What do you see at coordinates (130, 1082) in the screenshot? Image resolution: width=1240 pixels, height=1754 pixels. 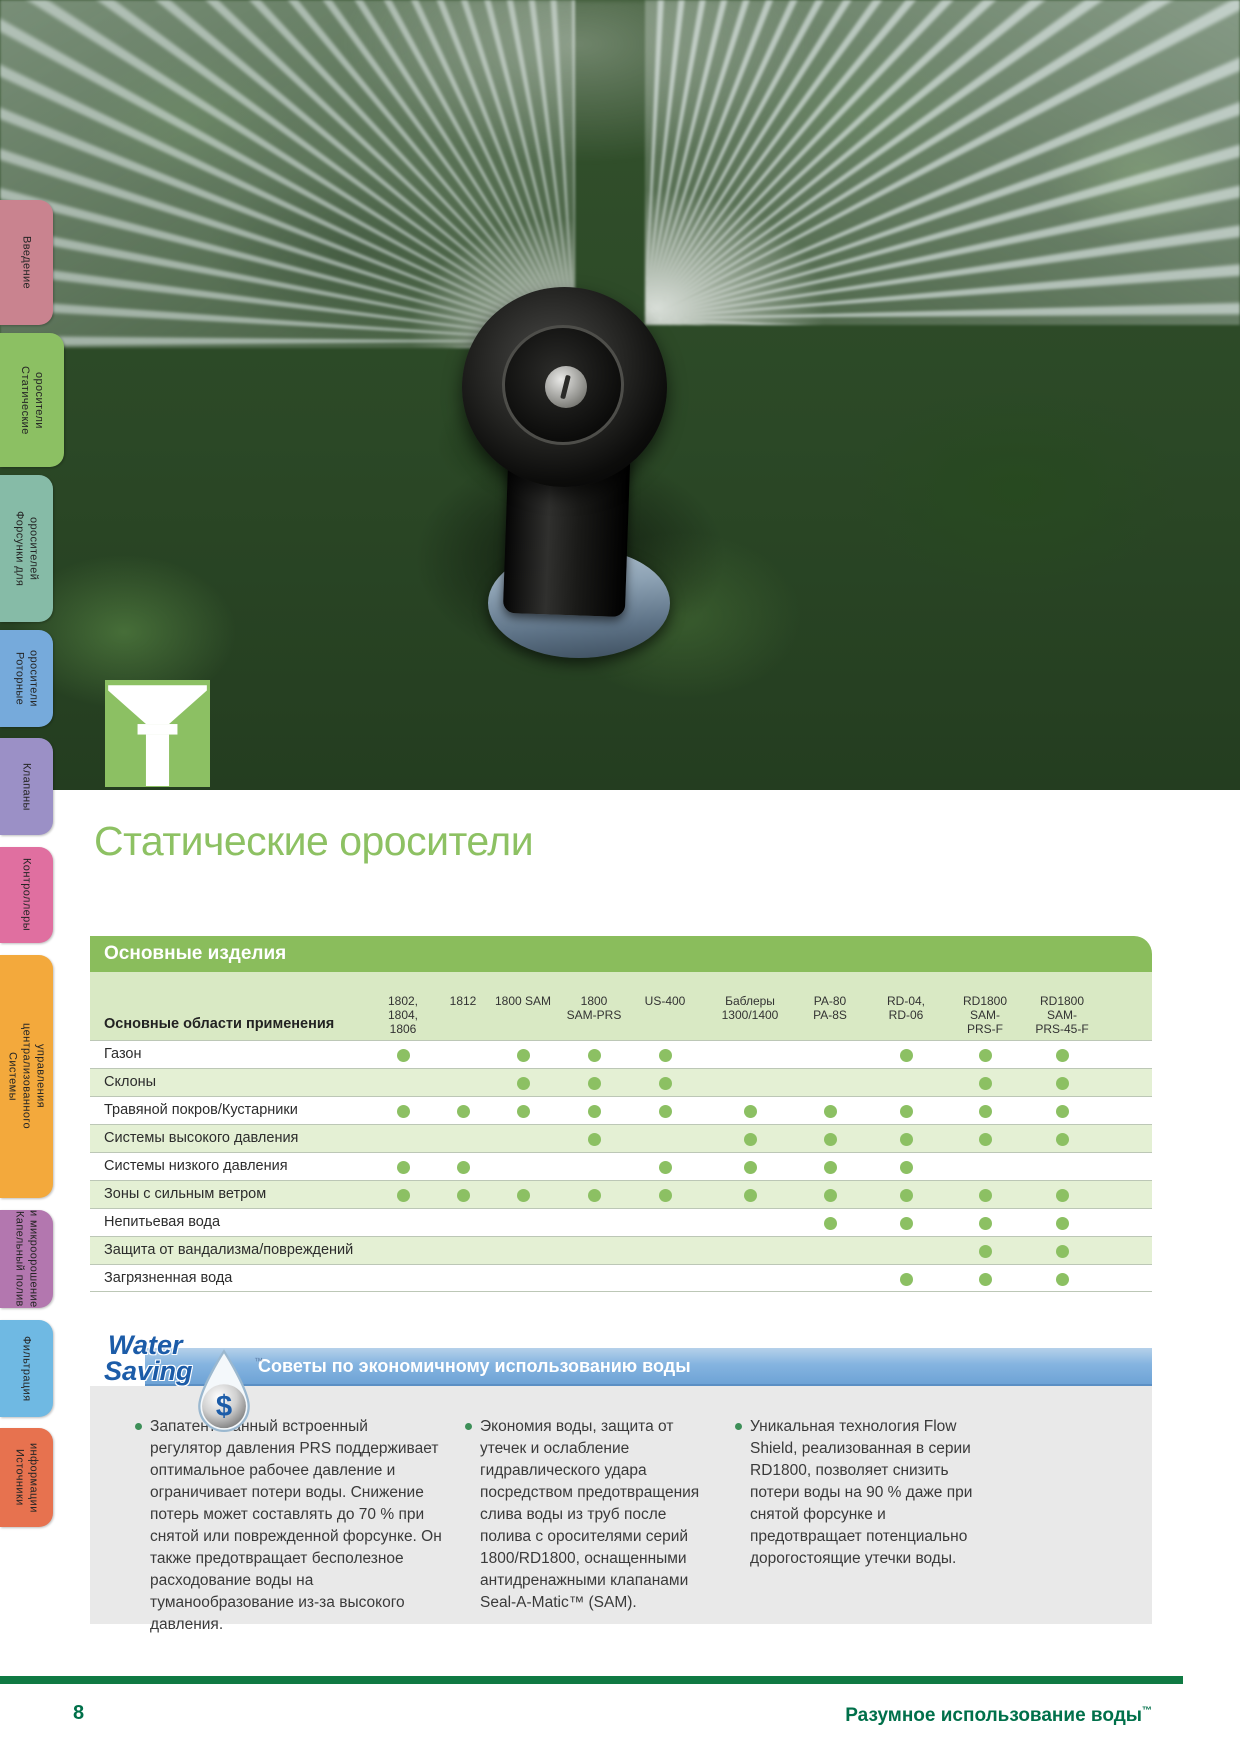 I see `table-row-label: Склоны` at bounding box center [130, 1082].